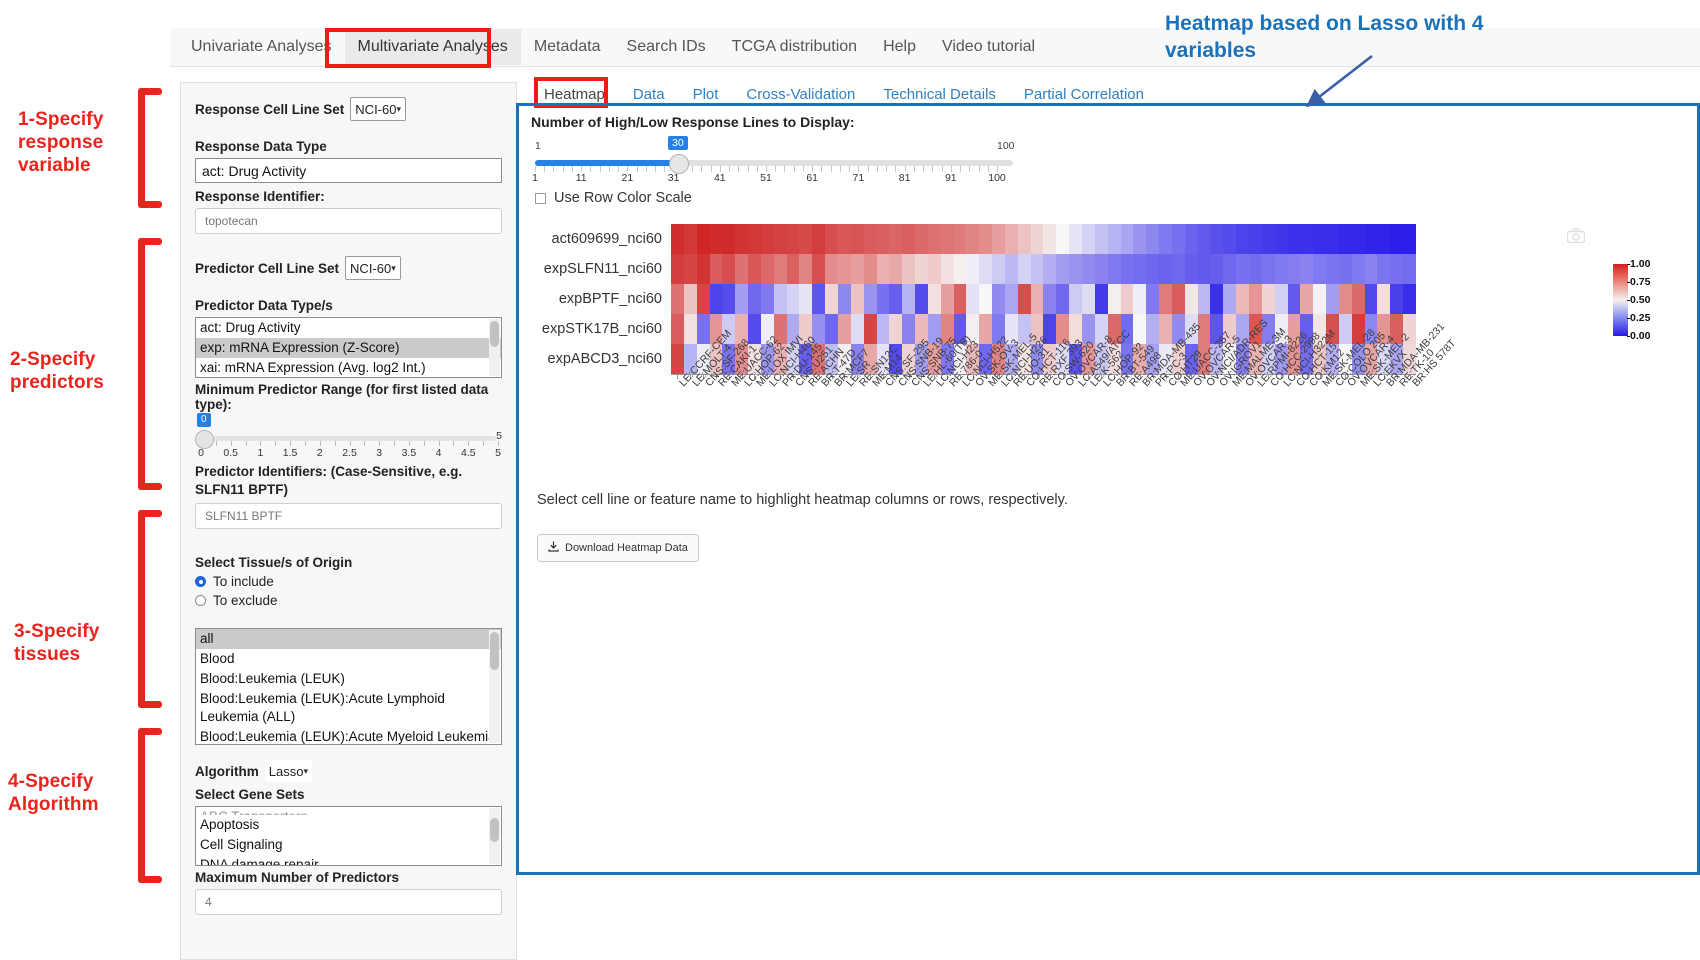  What do you see at coordinates (540, 198) in the screenshot?
I see `row-color-scale-checkbox` at bounding box center [540, 198].